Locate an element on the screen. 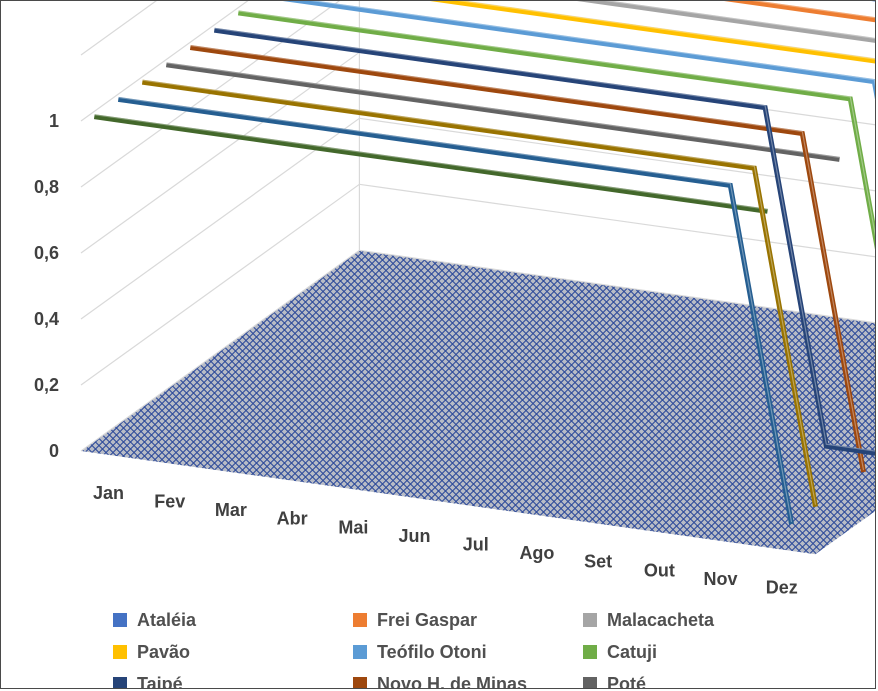 The image size is (878, 691). x-tick-label: Ago is located at coordinates (536, 553).